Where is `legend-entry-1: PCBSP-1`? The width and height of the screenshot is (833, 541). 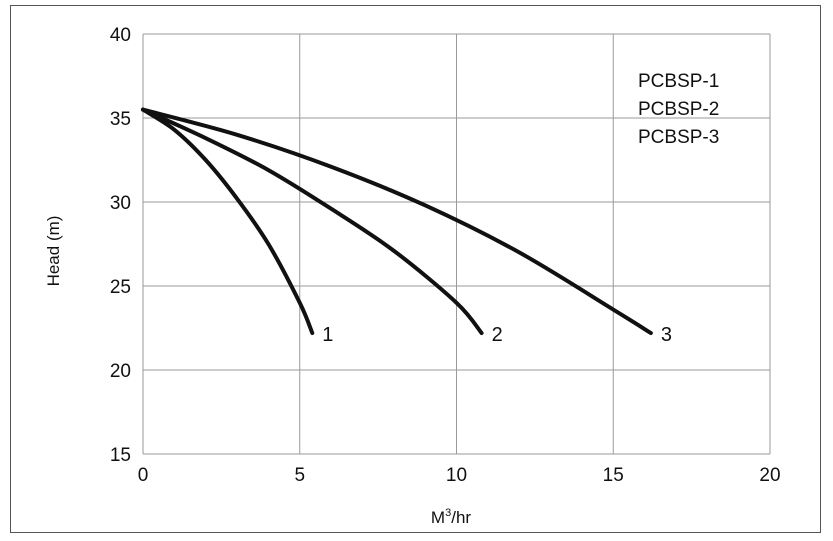
legend-entry-1: PCBSP-1 is located at coordinates (678, 81).